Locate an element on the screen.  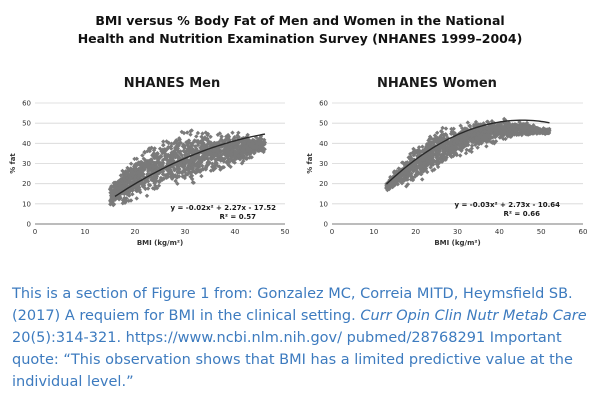
y-axis-label: % fat is located at coordinates (13, 163).